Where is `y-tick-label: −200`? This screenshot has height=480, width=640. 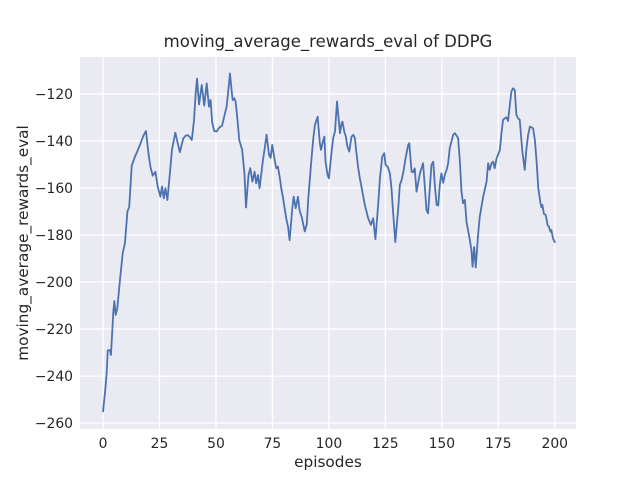
y-tick-label: −200 is located at coordinates (54, 283).